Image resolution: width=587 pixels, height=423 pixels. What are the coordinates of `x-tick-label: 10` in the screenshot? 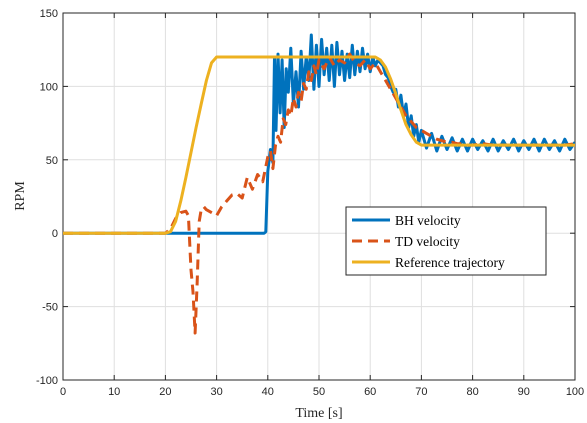 It's located at (114, 392).